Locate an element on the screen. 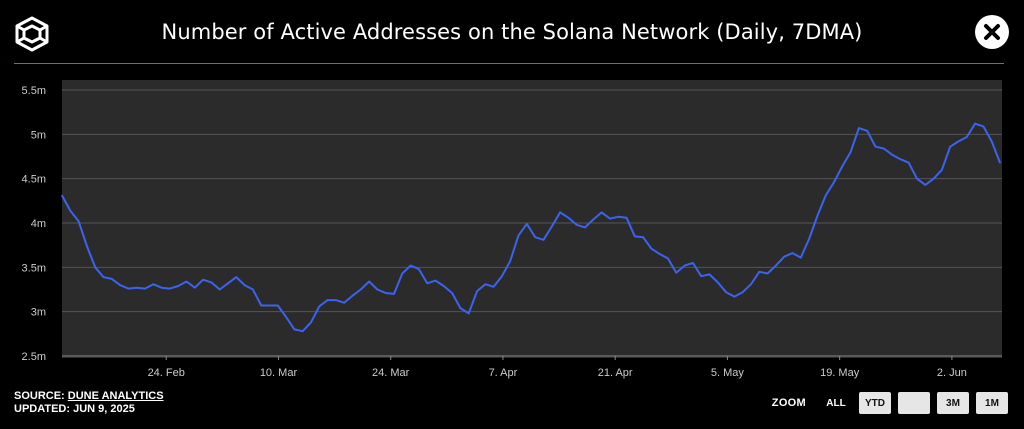  x-tick-label: 24. Mar is located at coordinates (391, 373).